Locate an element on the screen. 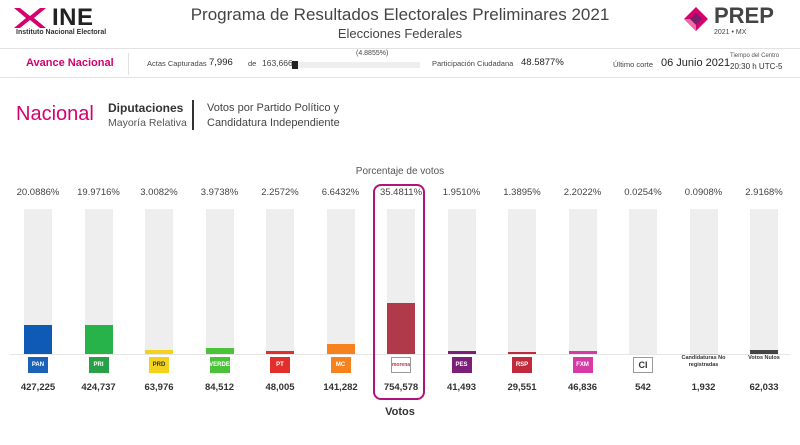 This screenshot has height=445, width=800. party-column-votos-nulos: 2.9168% Votos Nulos 62,033 is located at coordinates (764, 293).